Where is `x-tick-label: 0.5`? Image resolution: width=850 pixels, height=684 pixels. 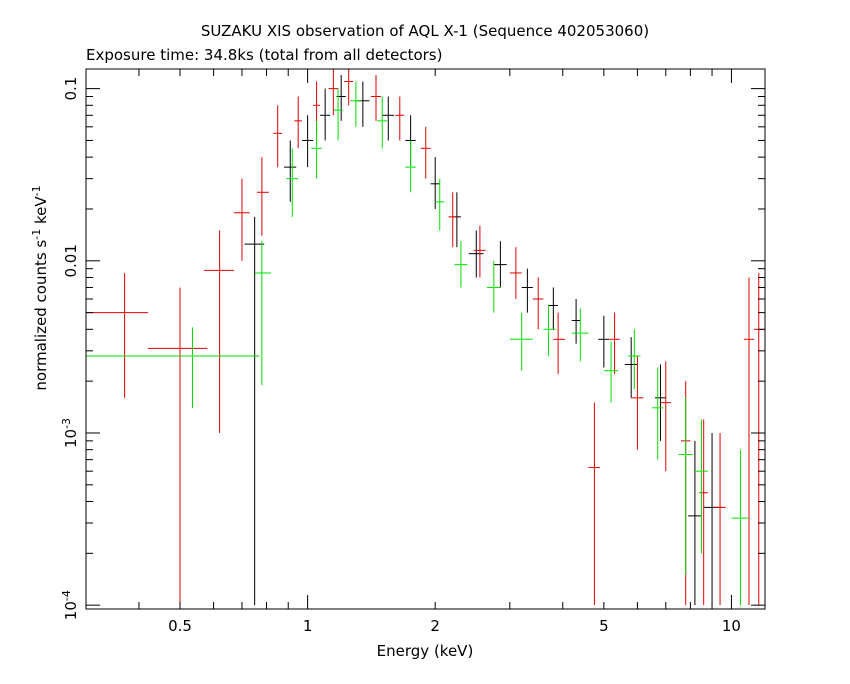 x-tick-label: 0.5 is located at coordinates (180, 626).